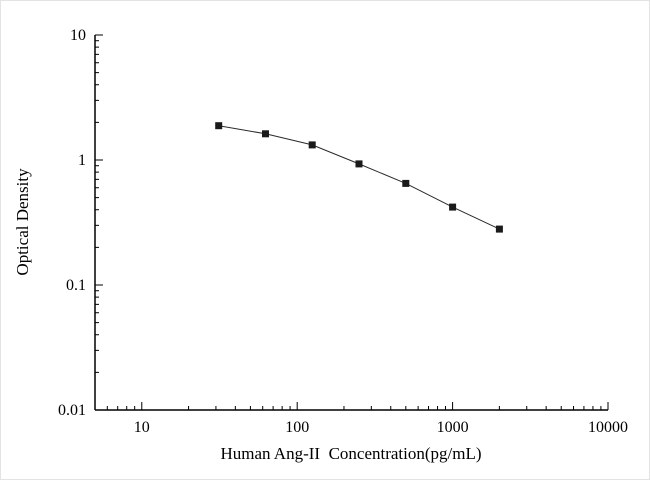 The width and height of the screenshot is (650, 480). I want to click on x-tick-label: 1000, so click(453, 427).